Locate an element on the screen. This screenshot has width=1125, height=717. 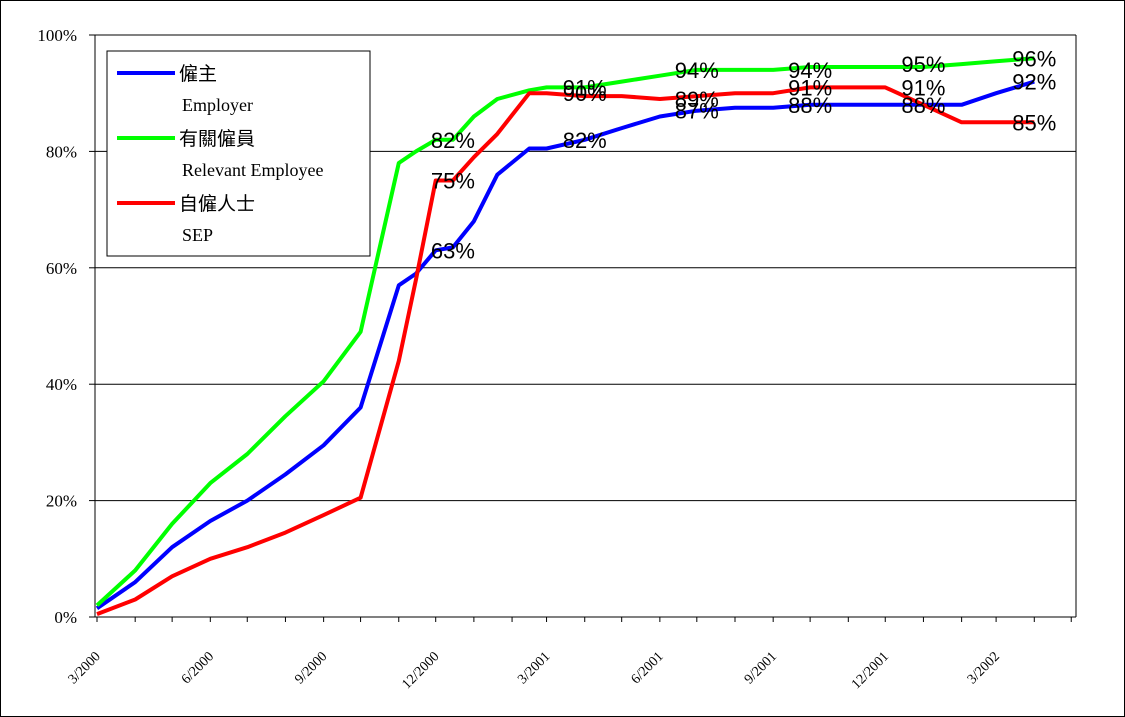
x-tick-label: 9/2000 is located at coordinates (311, 668).